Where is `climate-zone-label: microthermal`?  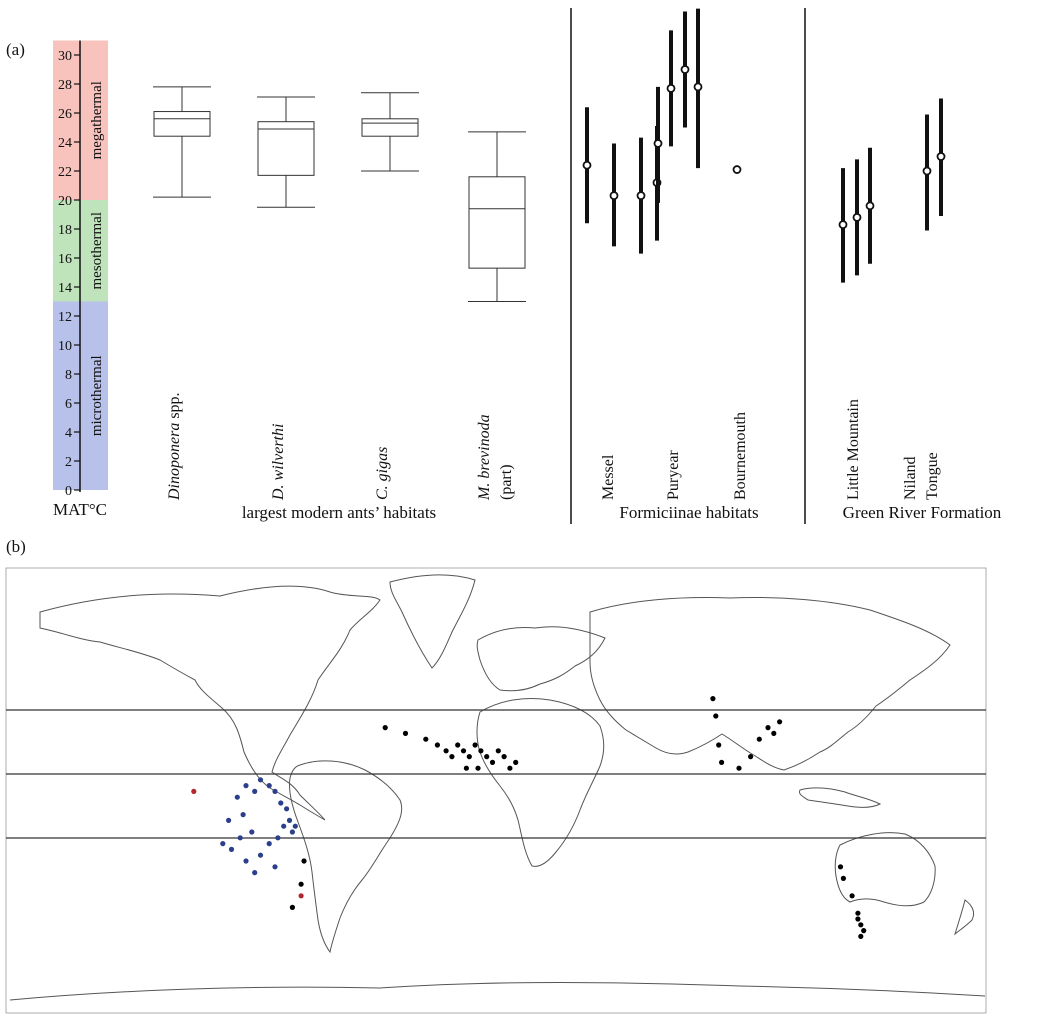
climate-zone-label: microthermal is located at coordinates (97, 395).